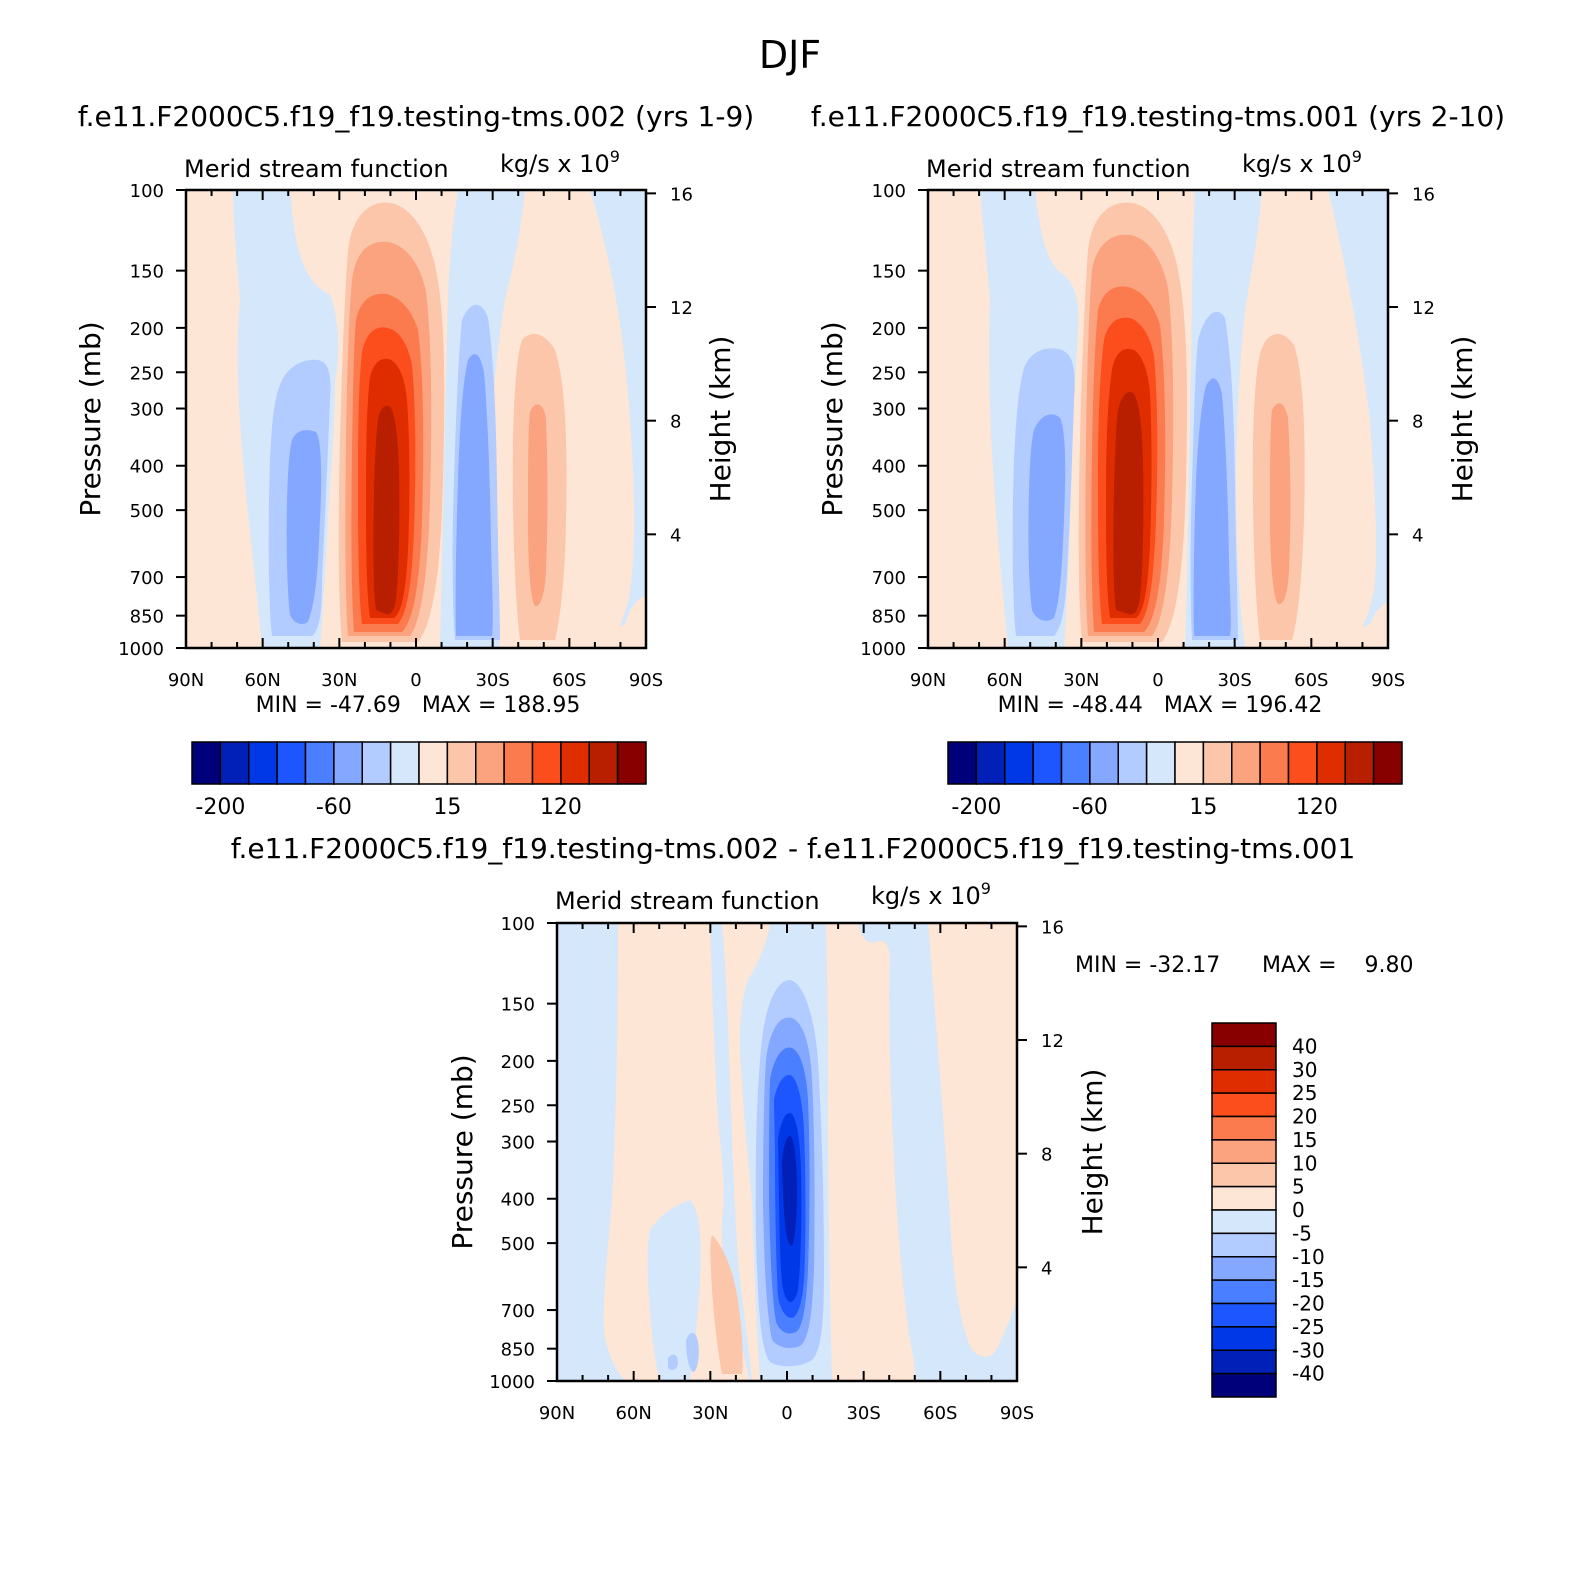 This screenshot has height=1588, width=1592. I want to click on panel-c-xticks: 90N 60N 30N 0 30S 60S 90S, so click(786, 1173).